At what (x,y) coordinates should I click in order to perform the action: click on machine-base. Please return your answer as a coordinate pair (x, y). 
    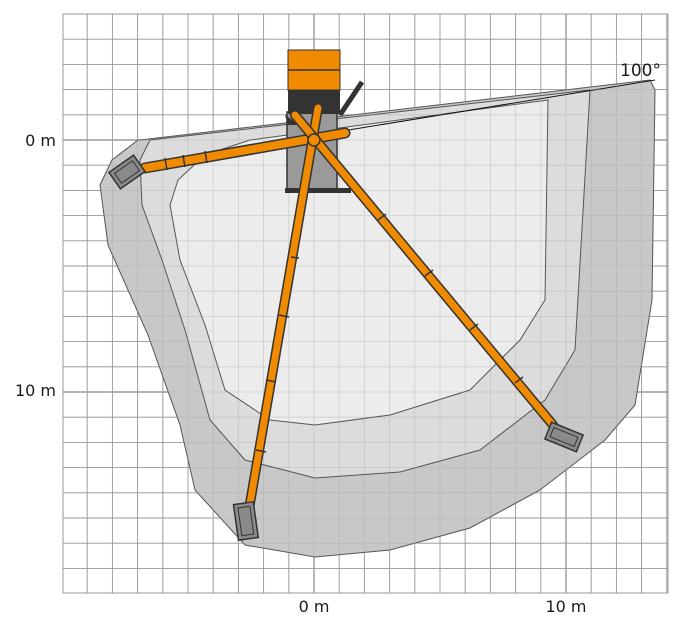
    Looking at the image, I should click on (318, 190).